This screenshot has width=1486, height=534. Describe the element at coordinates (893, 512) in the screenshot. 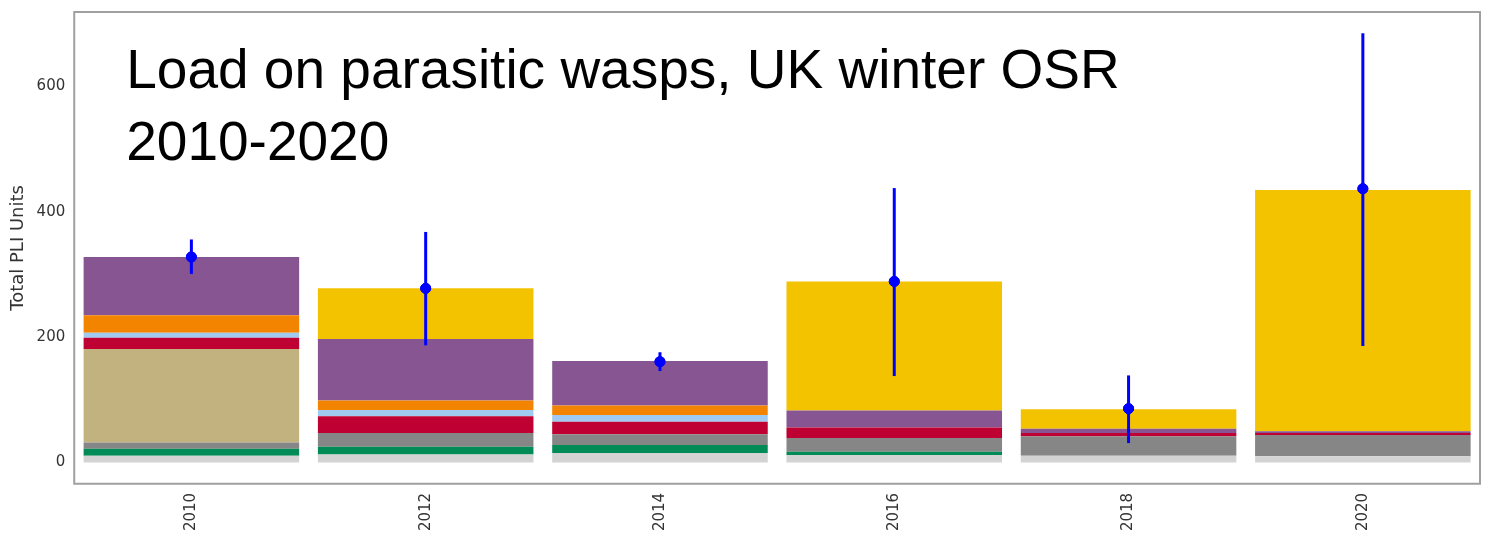

I see `x-tick-label: 2016` at that location.